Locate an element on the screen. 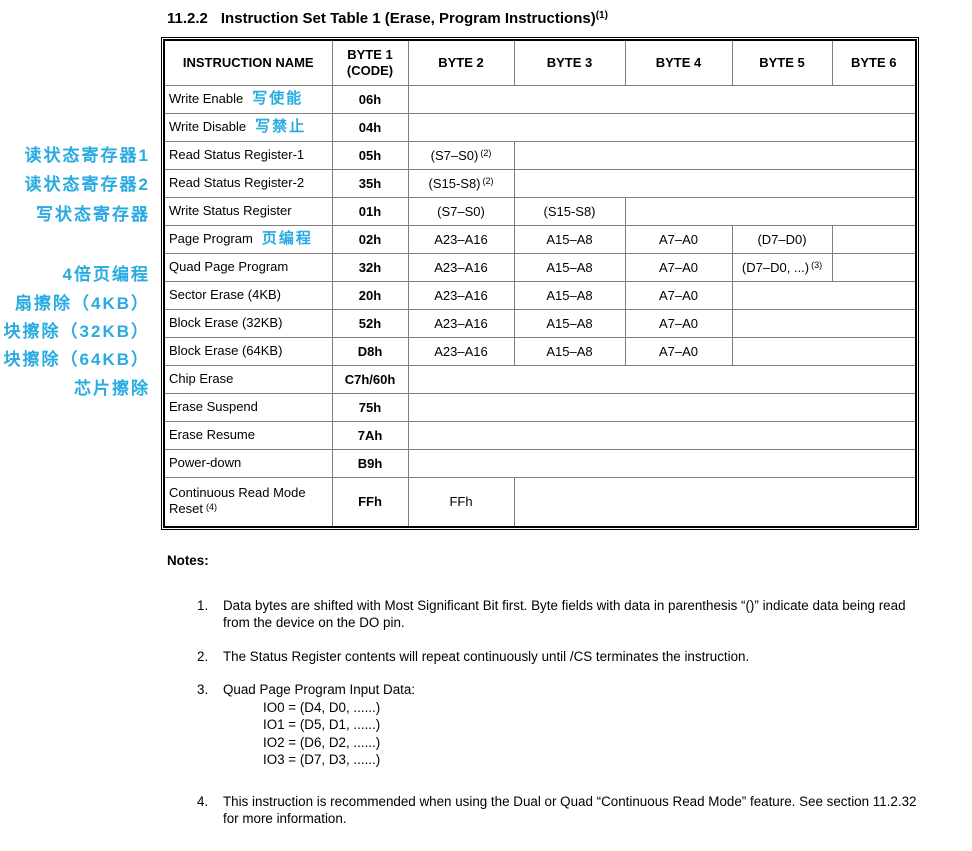 This screenshot has height=851, width=972. row-write-enable: Write Enable 写使能 06h is located at coordinates (540, 99).